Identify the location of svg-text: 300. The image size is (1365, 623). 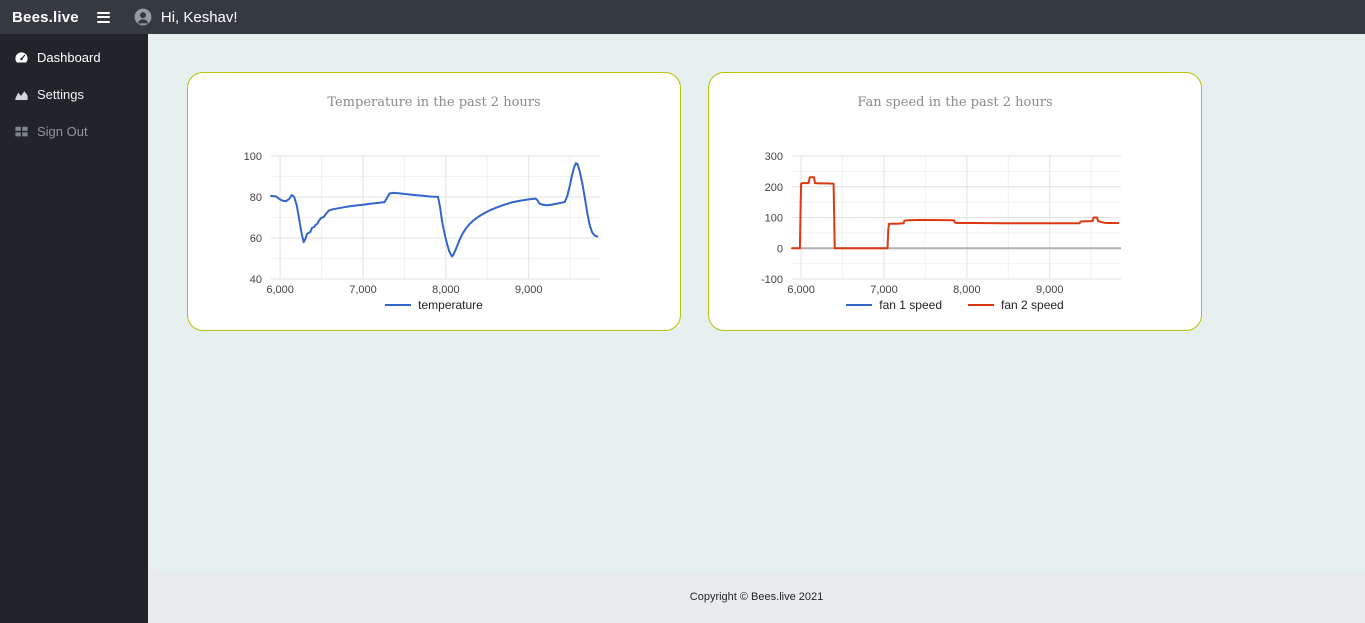
(774, 157).